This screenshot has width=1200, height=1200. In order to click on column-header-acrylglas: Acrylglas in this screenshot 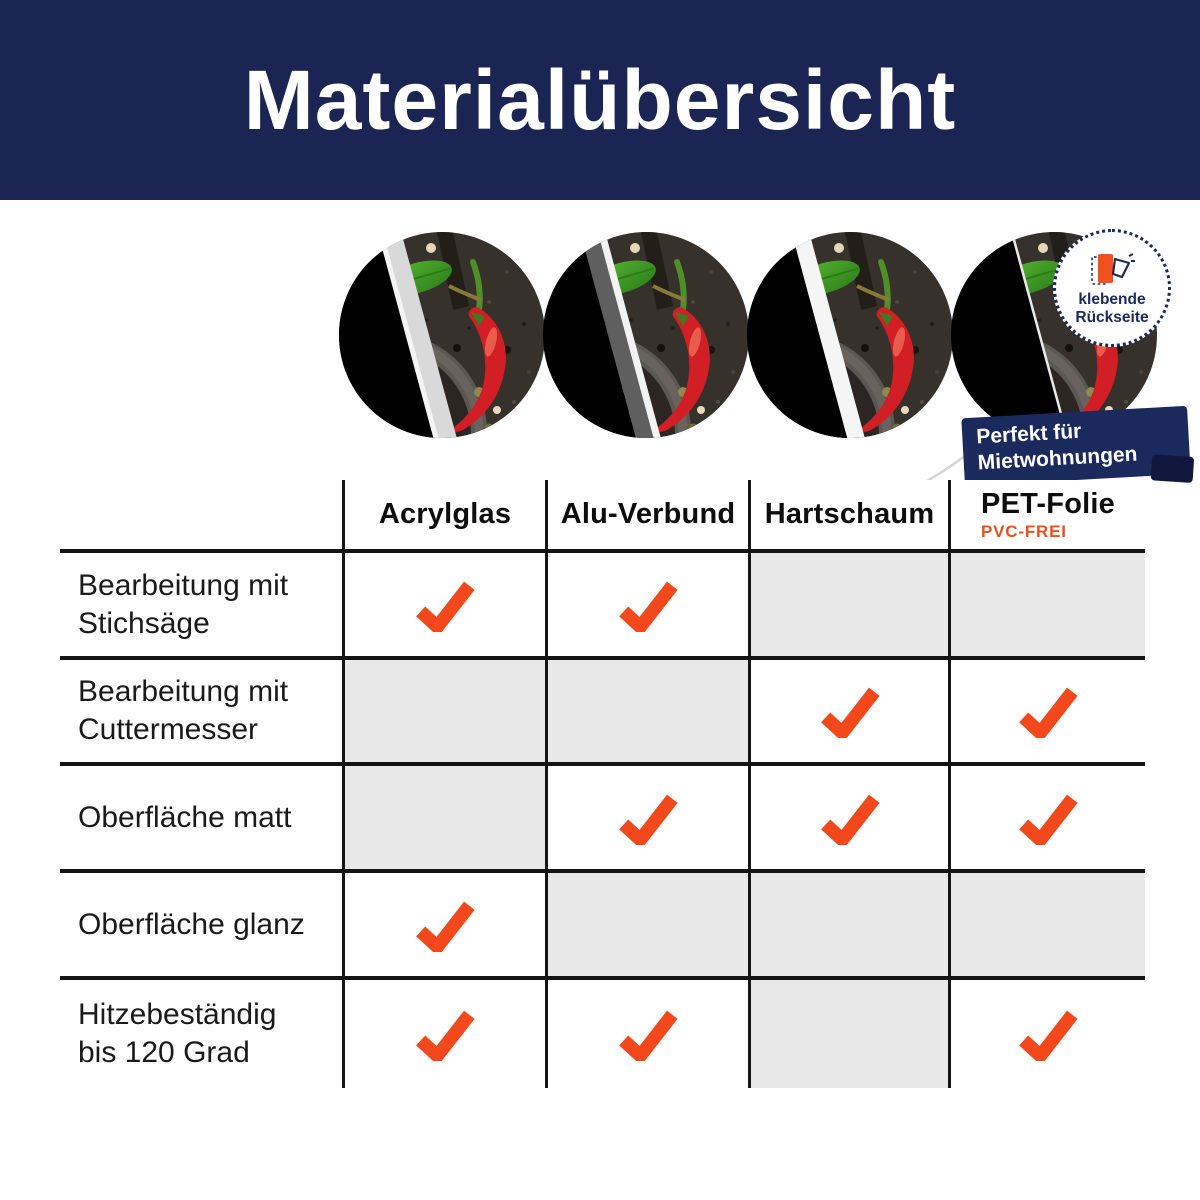, I will do `click(446, 516)`.